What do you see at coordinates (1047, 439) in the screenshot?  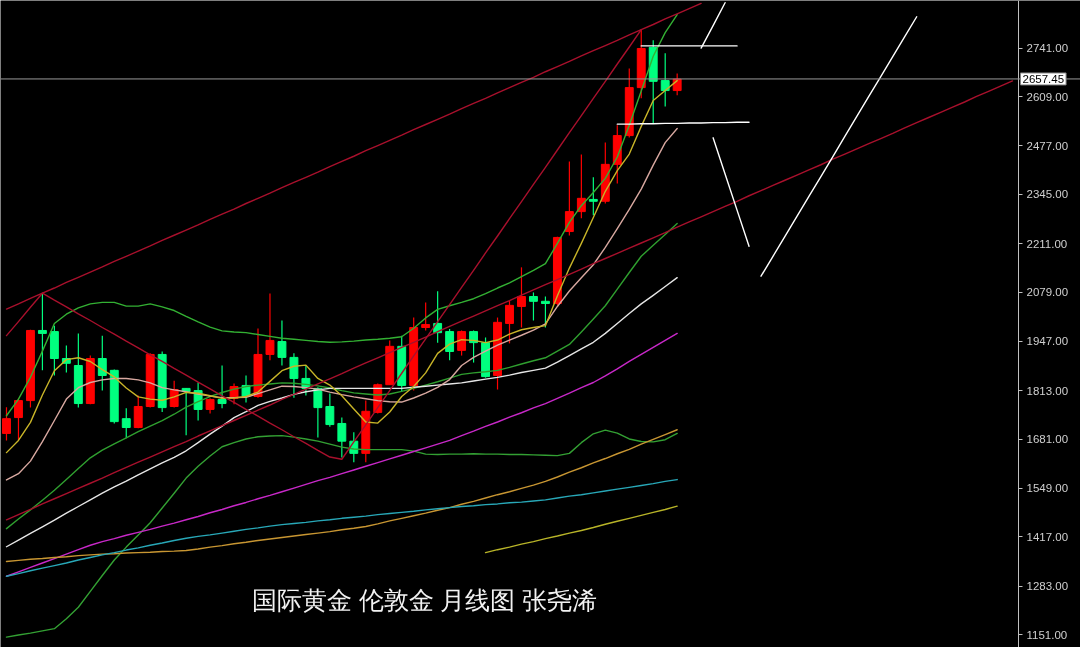 I see `y-tick-label: 1681.00` at bounding box center [1047, 439].